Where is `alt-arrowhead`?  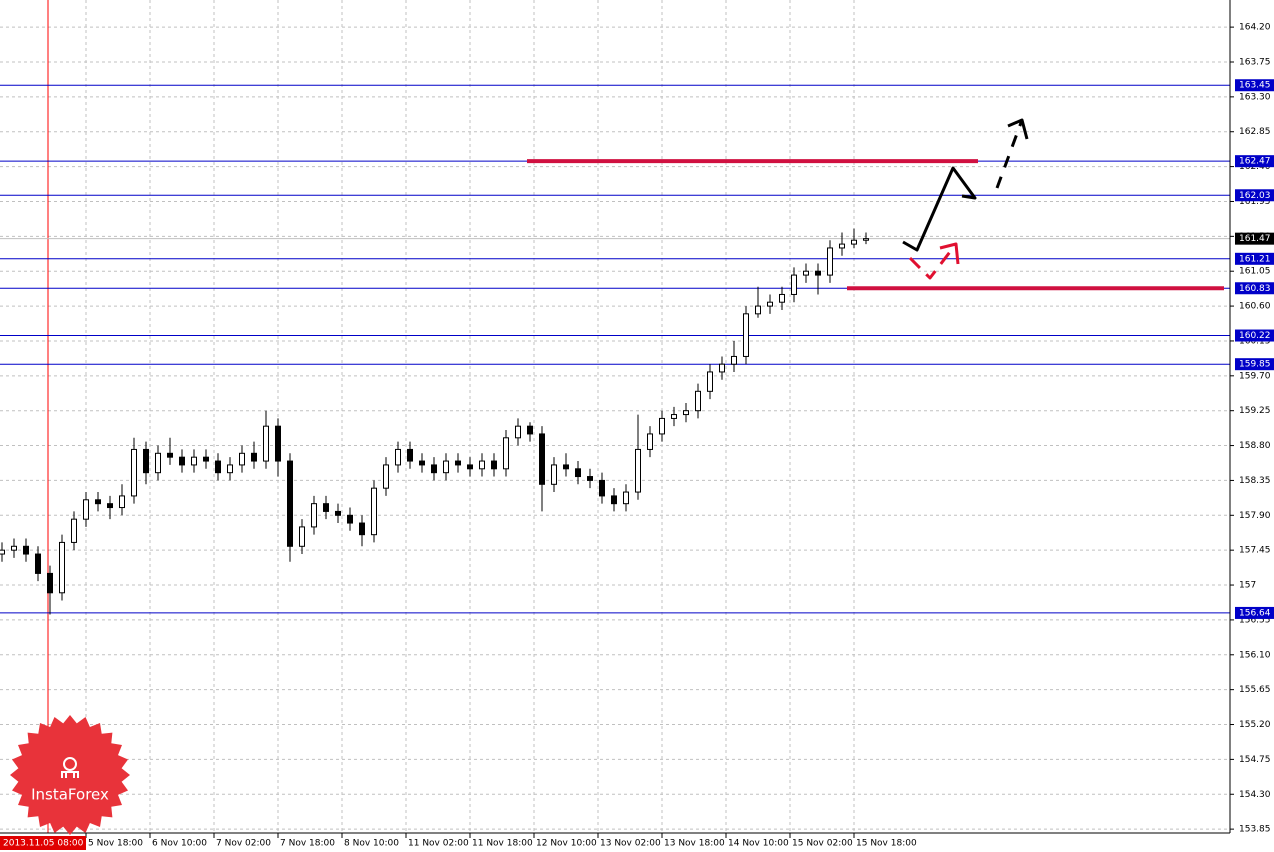 alt-arrowhead is located at coordinates (949, 253).